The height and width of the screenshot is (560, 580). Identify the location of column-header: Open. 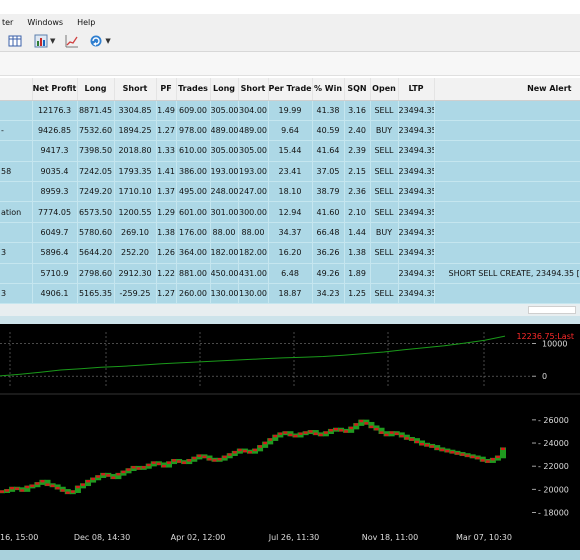
(384, 89).